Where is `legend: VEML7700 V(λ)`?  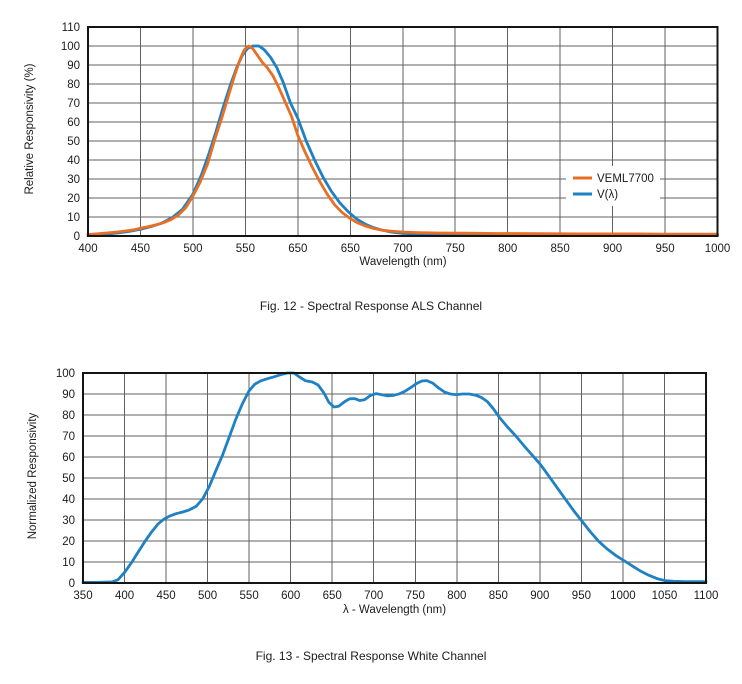
legend: VEML7700 V(λ) is located at coordinates (613, 186).